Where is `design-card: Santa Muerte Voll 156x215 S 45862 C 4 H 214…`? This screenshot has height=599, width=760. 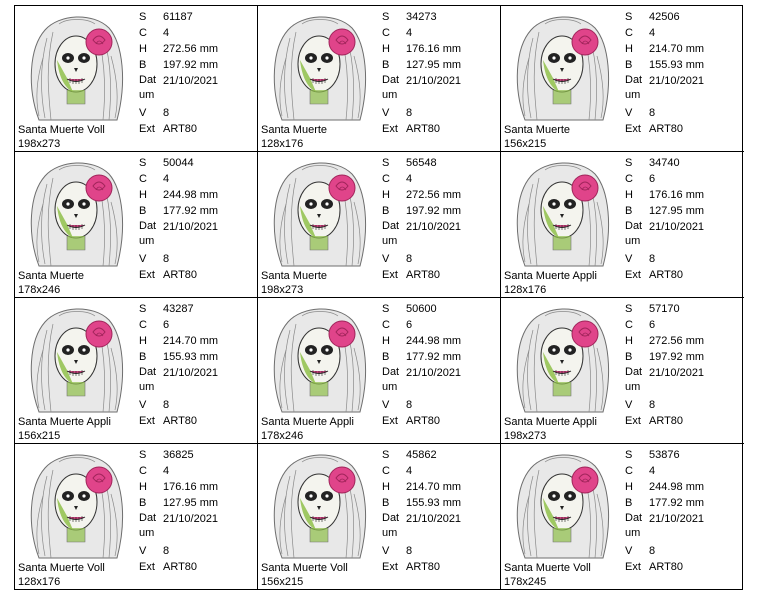 design-card: Santa Muerte Voll 156x215 S 45862 C 4 H 214… is located at coordinates (379, 517).